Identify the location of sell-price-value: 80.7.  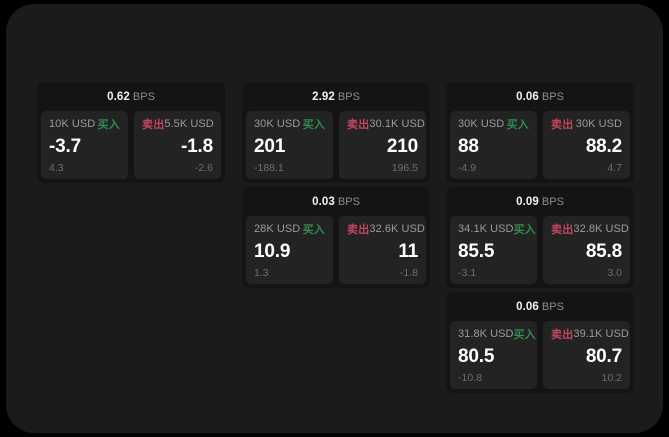
(603, 356).